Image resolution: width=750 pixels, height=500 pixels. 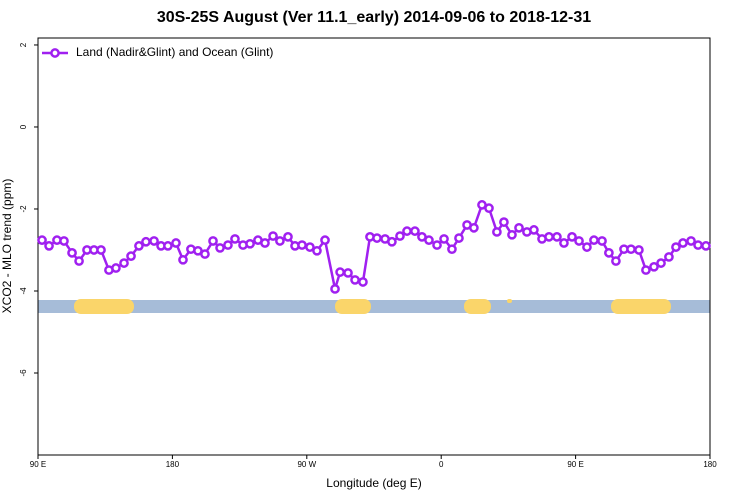 I want to click on y-tick-label: 2, so click(x=23, y=44).